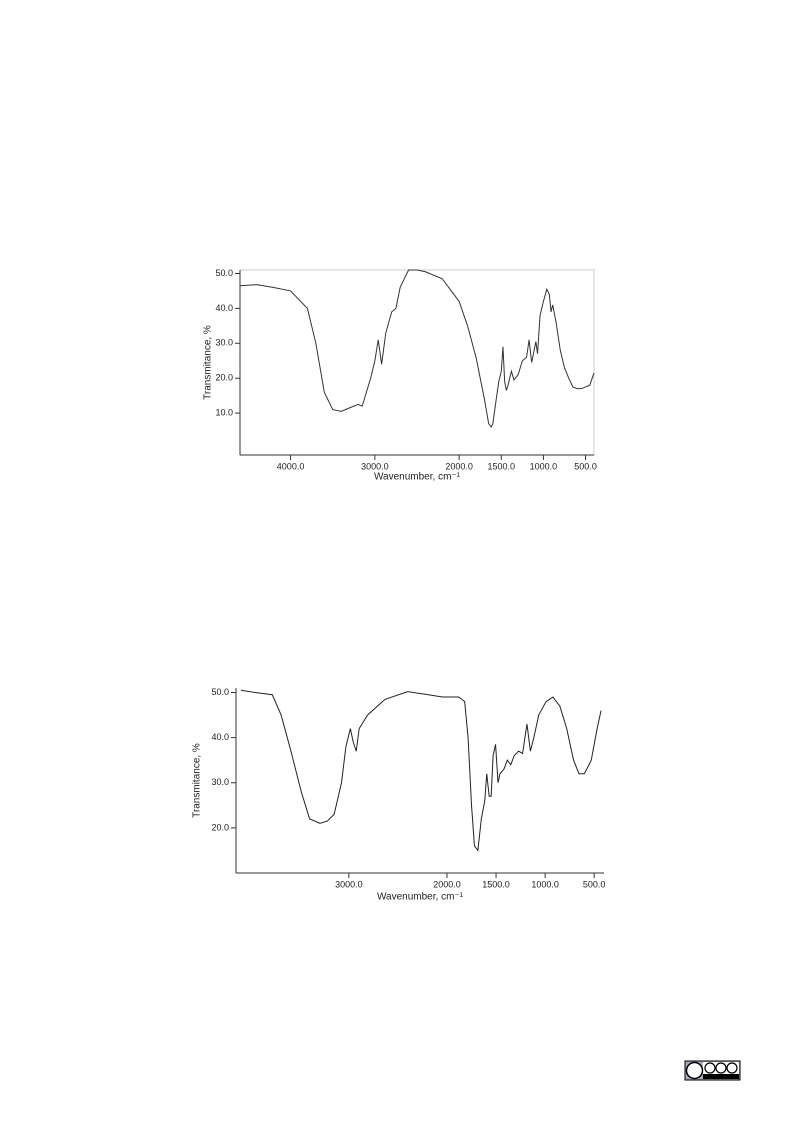  Describe the element at coordinates (694, 1070) in the screenshot. I see `icon-cc` at that location.